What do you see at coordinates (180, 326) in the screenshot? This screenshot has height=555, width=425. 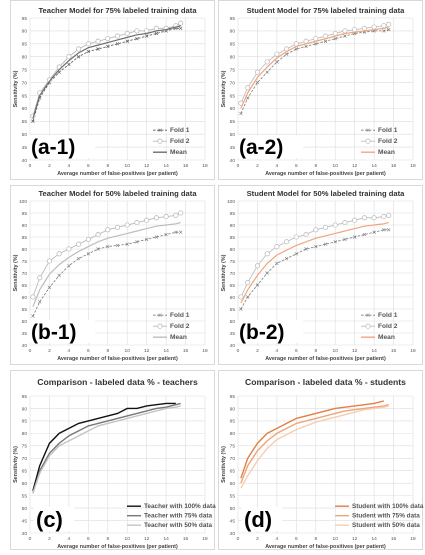 I see `legend-label: Fold 2` at bounding box center [180, 326].